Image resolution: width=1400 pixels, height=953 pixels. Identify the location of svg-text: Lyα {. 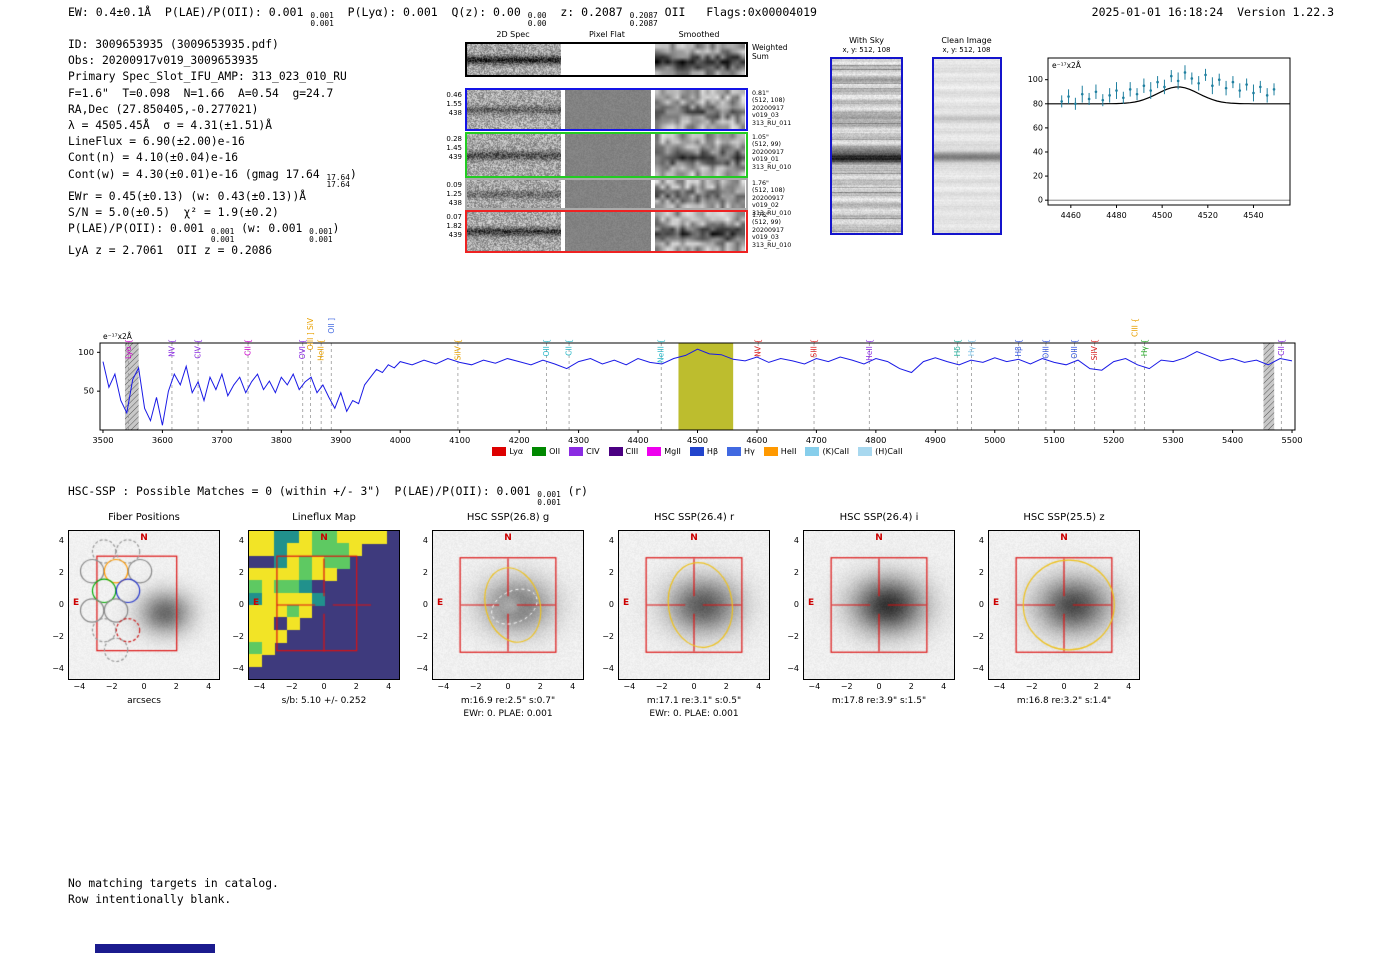
(128, 349).